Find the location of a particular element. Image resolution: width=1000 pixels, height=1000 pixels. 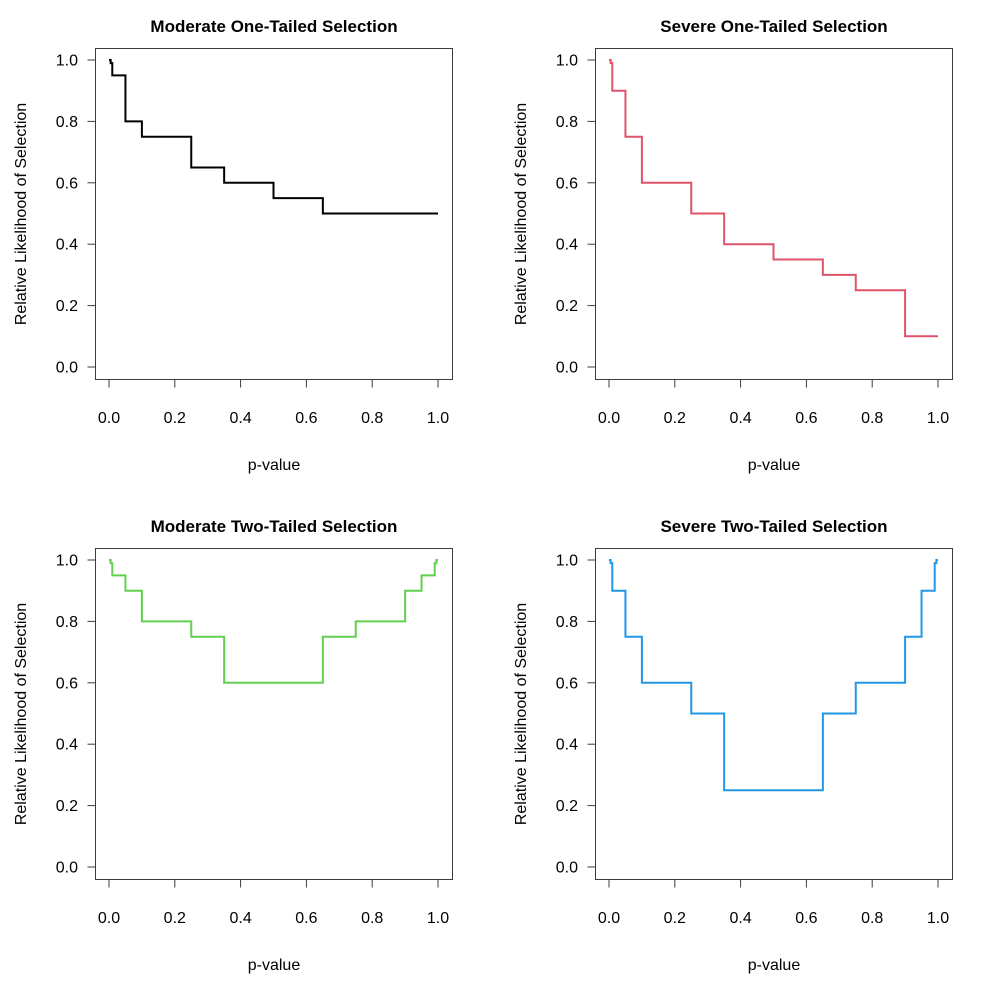

panel-title: Severe Two-Tailed Selection is located at coordinates (773, 526).